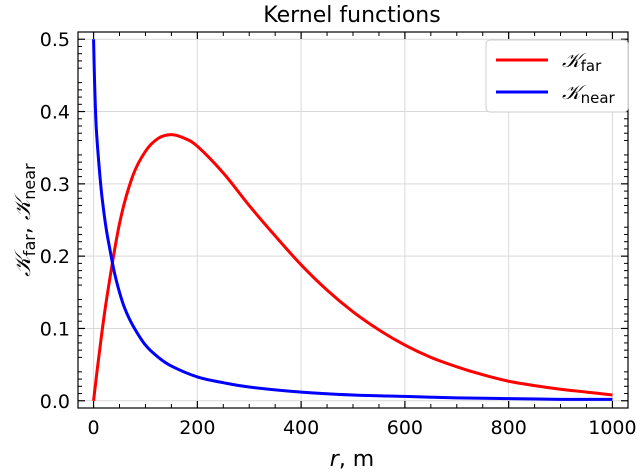 Image resolution: width=640 pixels, height=473 pixels. Describe the element at coordinates (55, 185) in the screenshot. I see `y-tick-label: 0.3` at that location.